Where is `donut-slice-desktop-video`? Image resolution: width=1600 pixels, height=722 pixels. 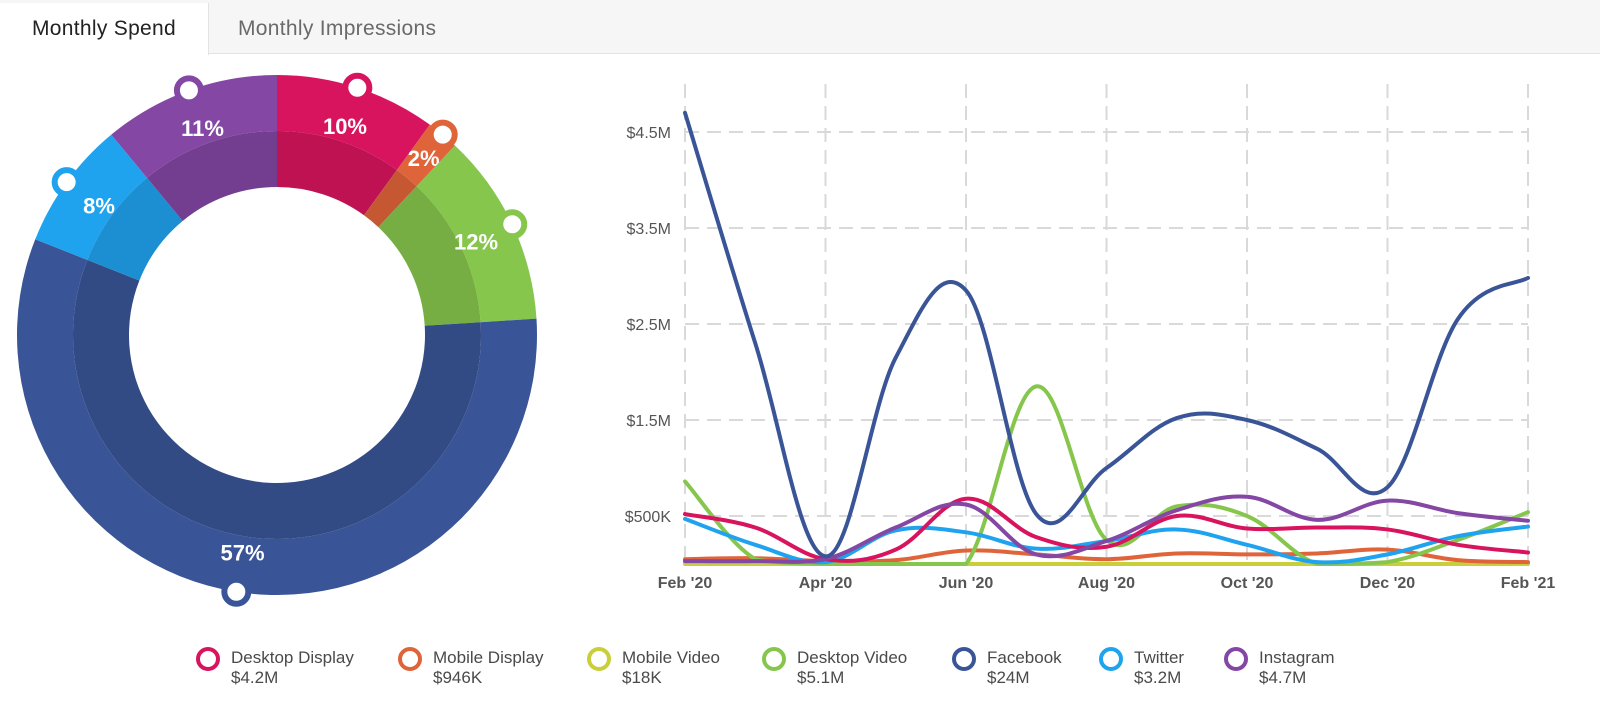
donut-slice-desktop-video is located at coordinates (457, 235).